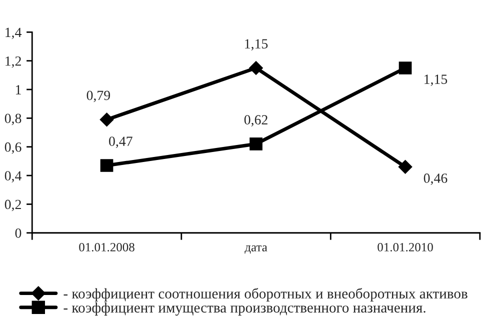 The width and height of the screenshot is (502, 328). I want to click on x-tick-label: 01.01.2010, so click(405, 247).